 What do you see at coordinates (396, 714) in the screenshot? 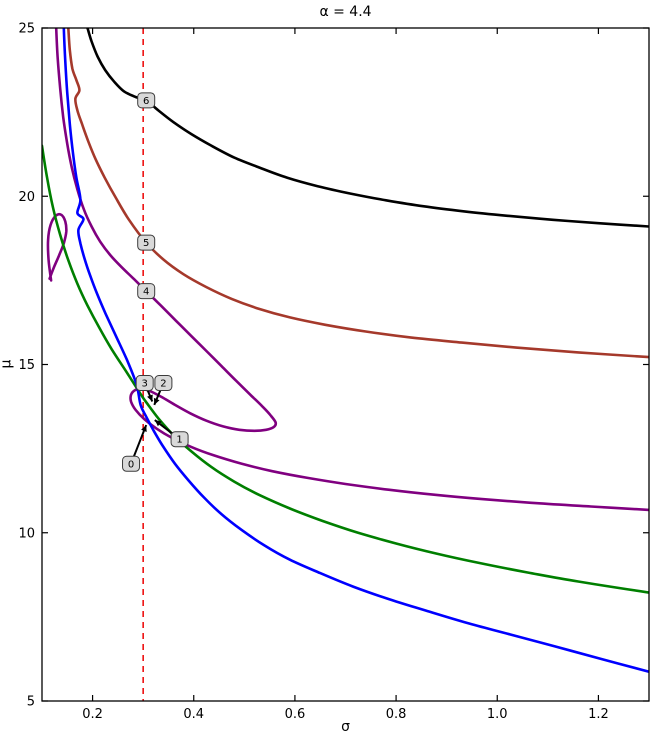
I see `x-tick-label: 0.8` at bounding box center [396, 714].